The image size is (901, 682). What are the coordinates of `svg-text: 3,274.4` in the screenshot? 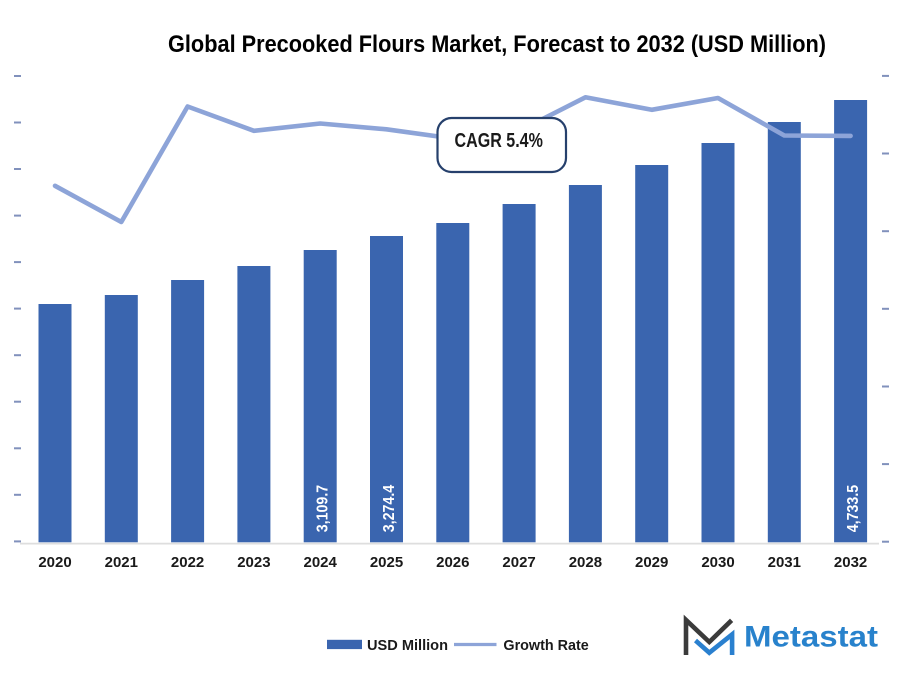 It's located at (389, 509).